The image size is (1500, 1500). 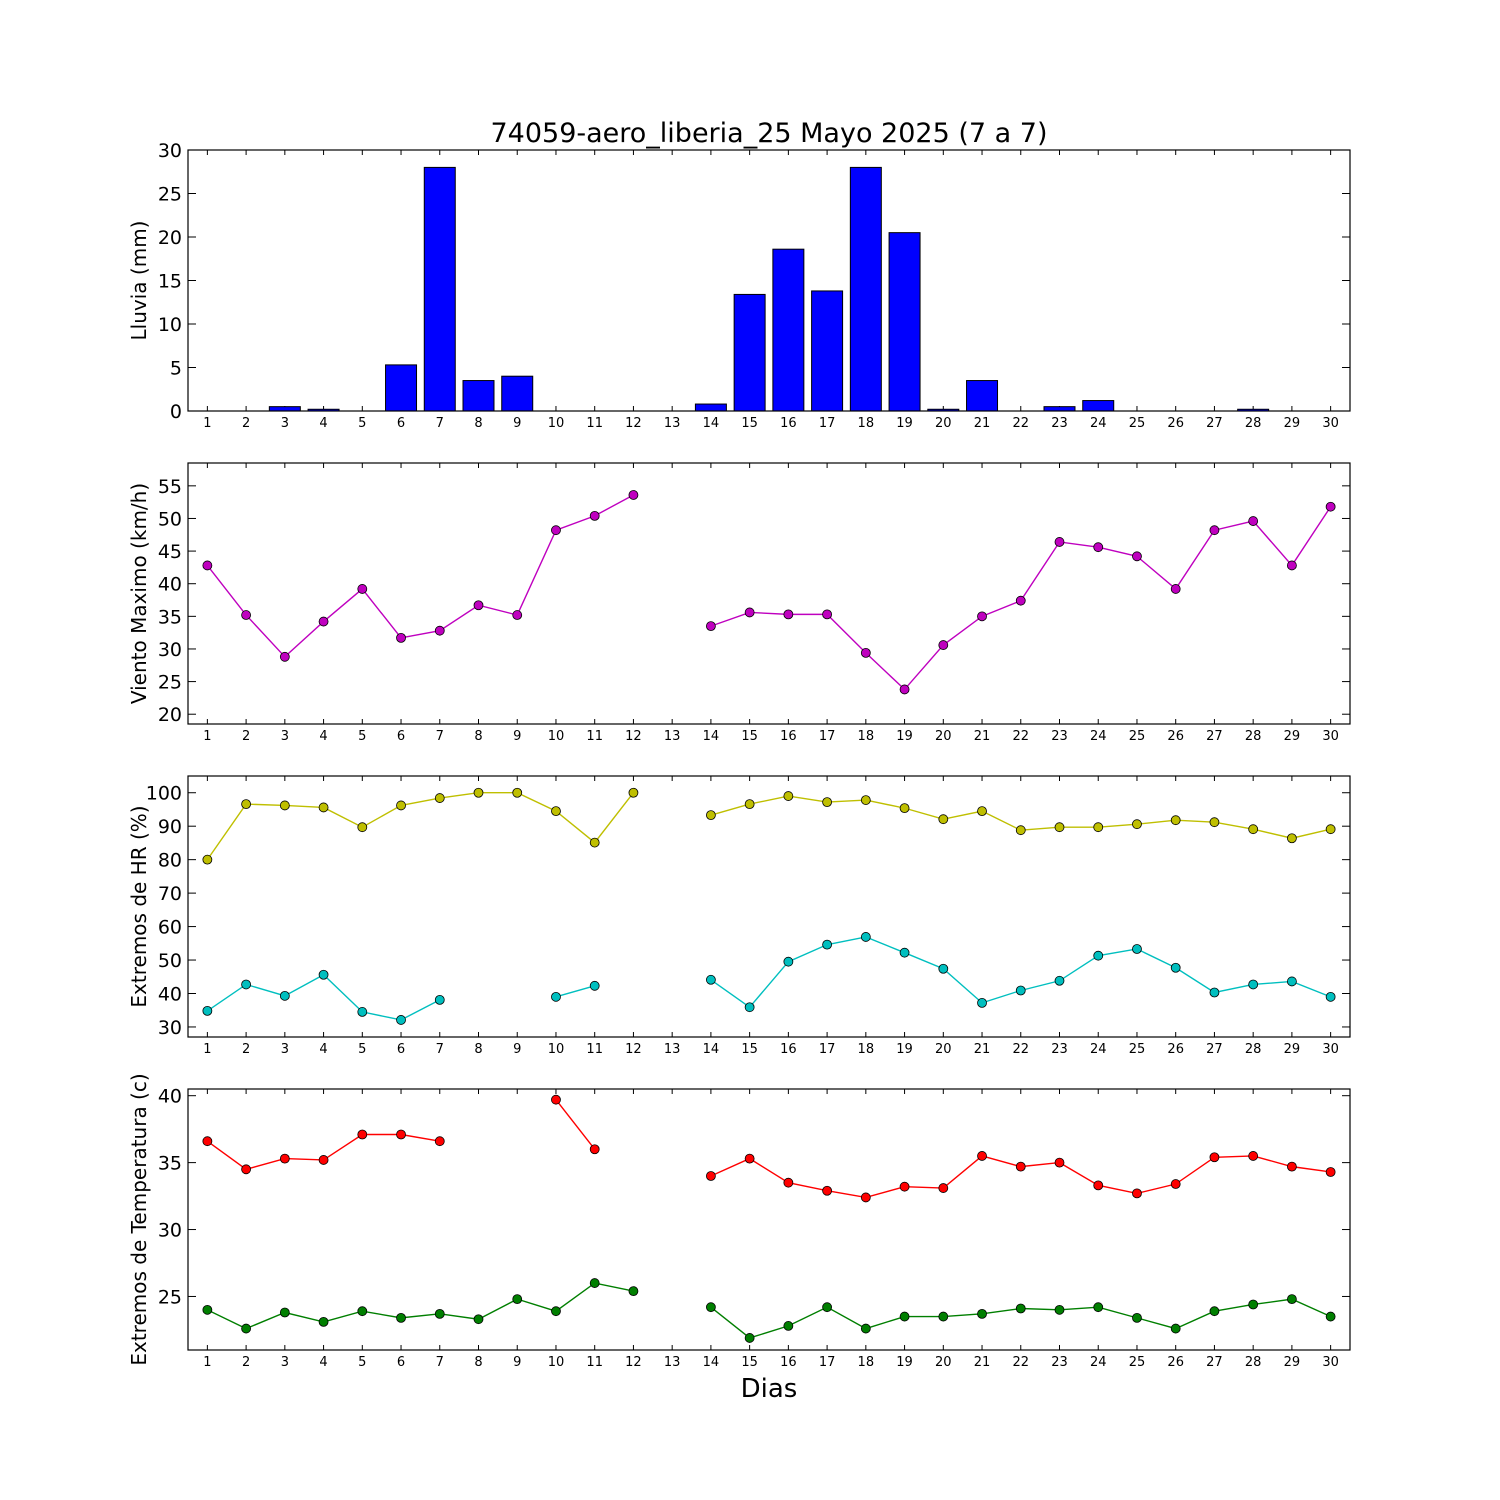 I want to click on wind-xtick-label: 25, so click(x=1137, y=736).